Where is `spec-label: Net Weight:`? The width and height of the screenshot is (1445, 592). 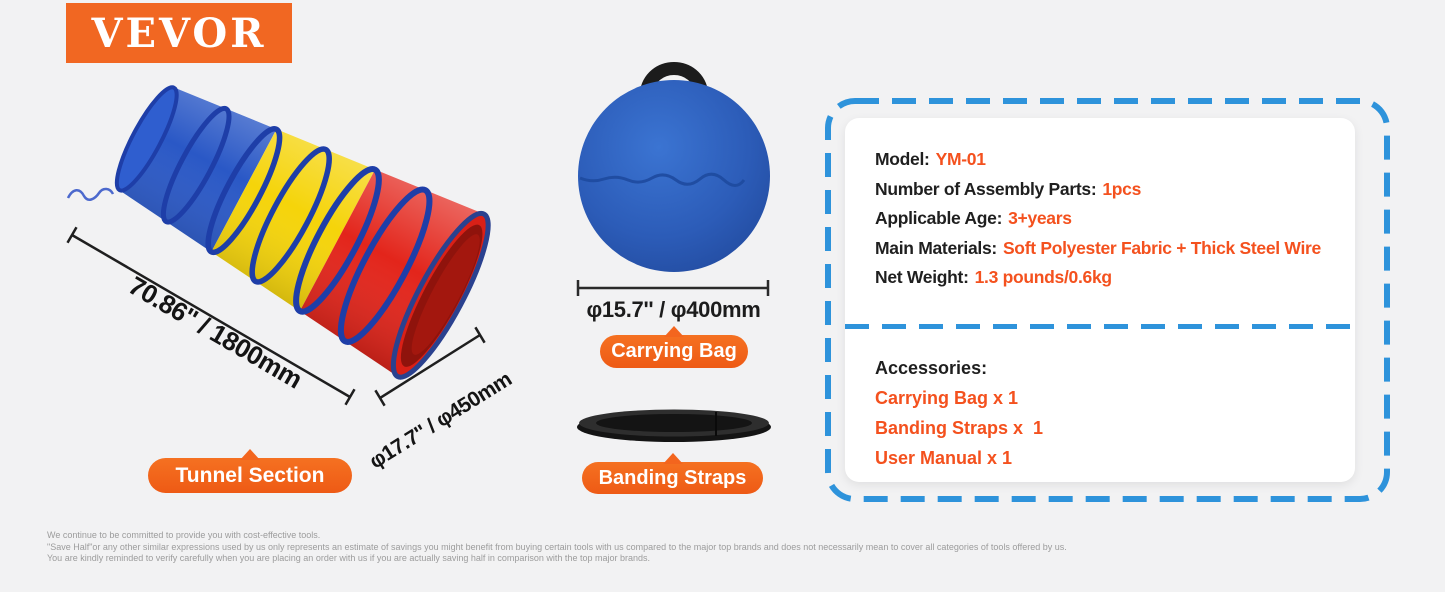 spec-label: Net Weight: is located at coordinates (922, 277).